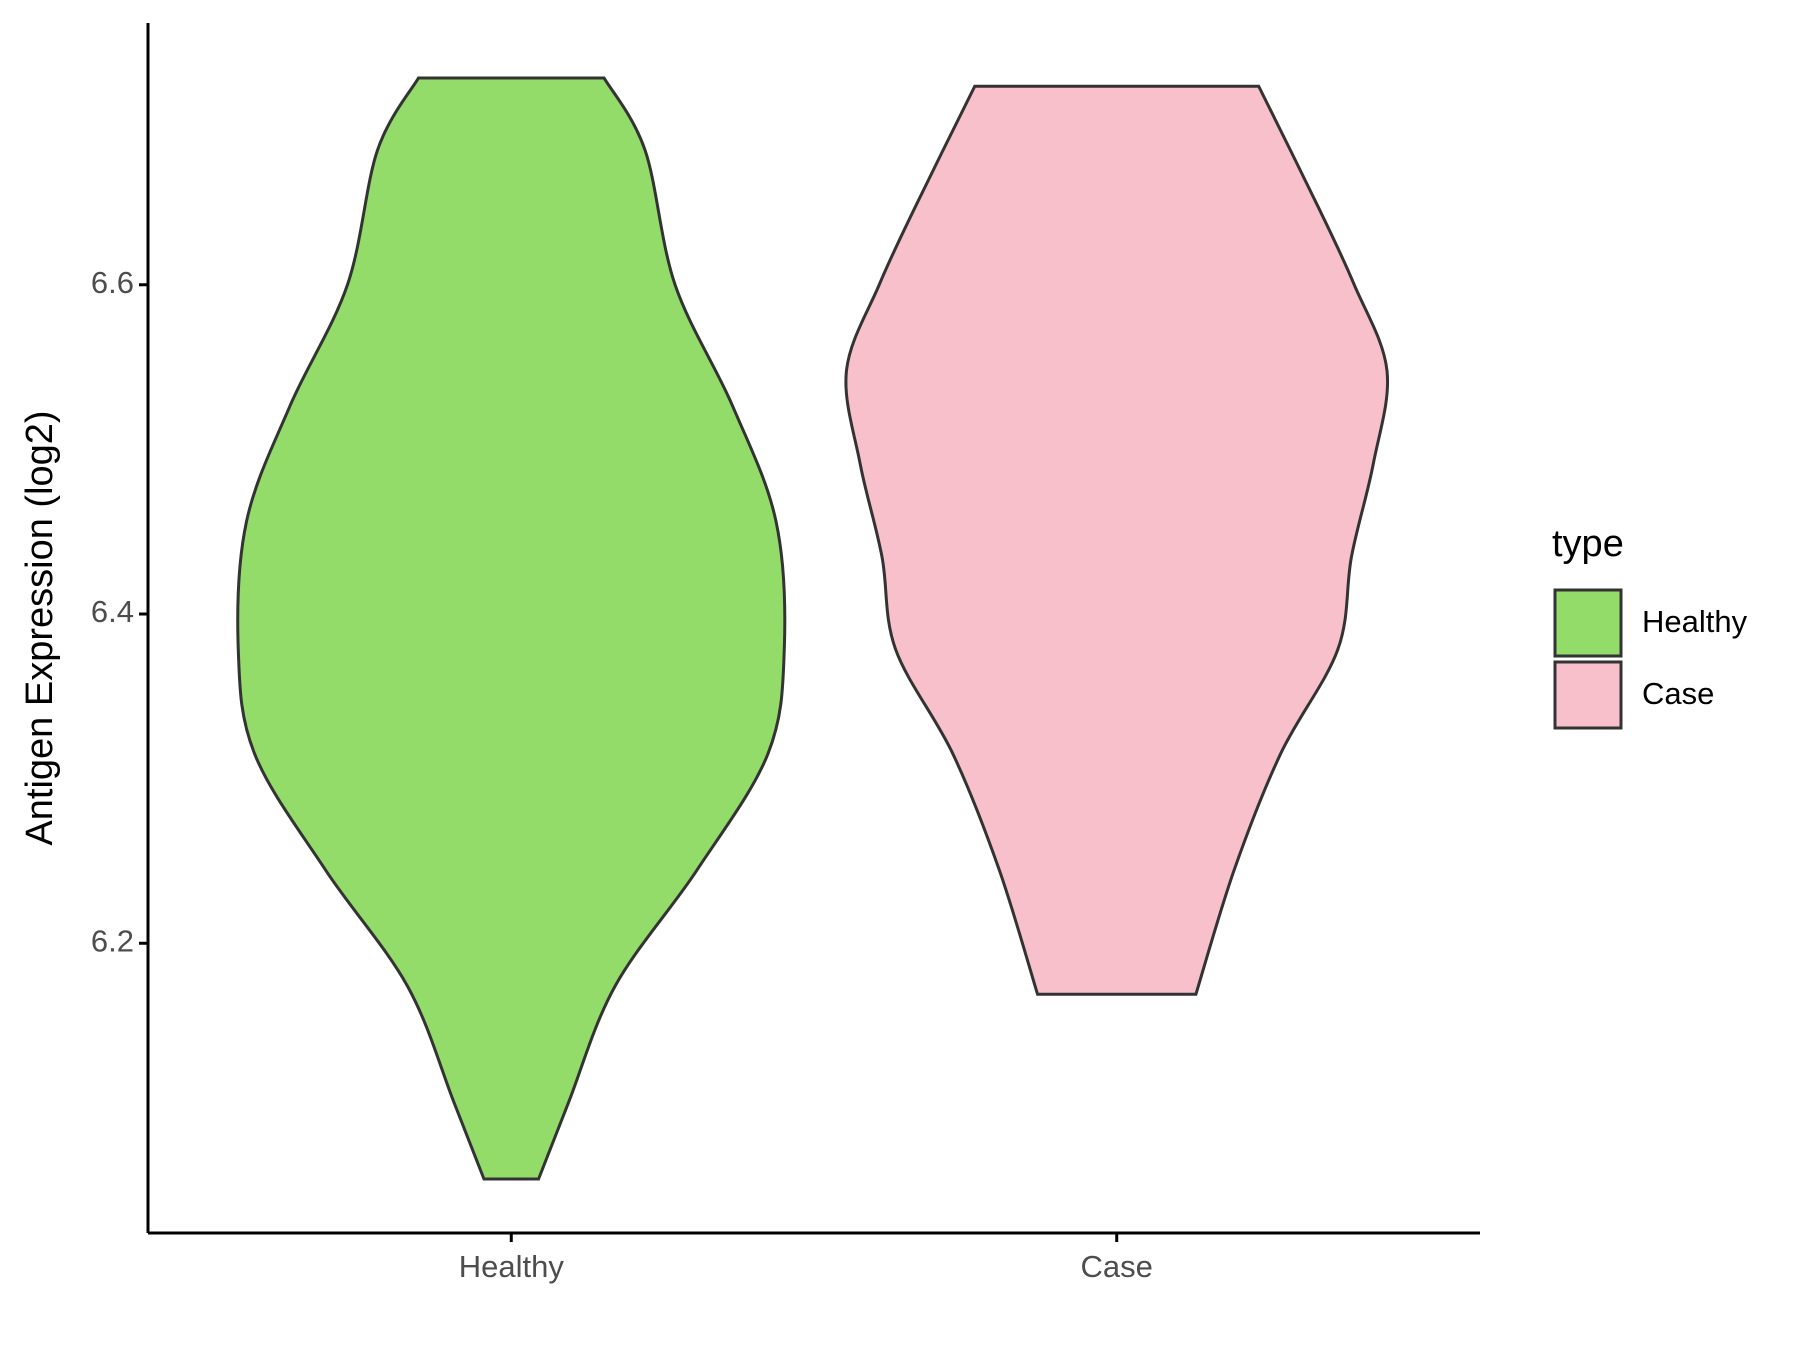 Image resolution: width=1800 pixels, height=1350 pixels. I want to click on y-tick-label: 6.6, so click(112, 282).